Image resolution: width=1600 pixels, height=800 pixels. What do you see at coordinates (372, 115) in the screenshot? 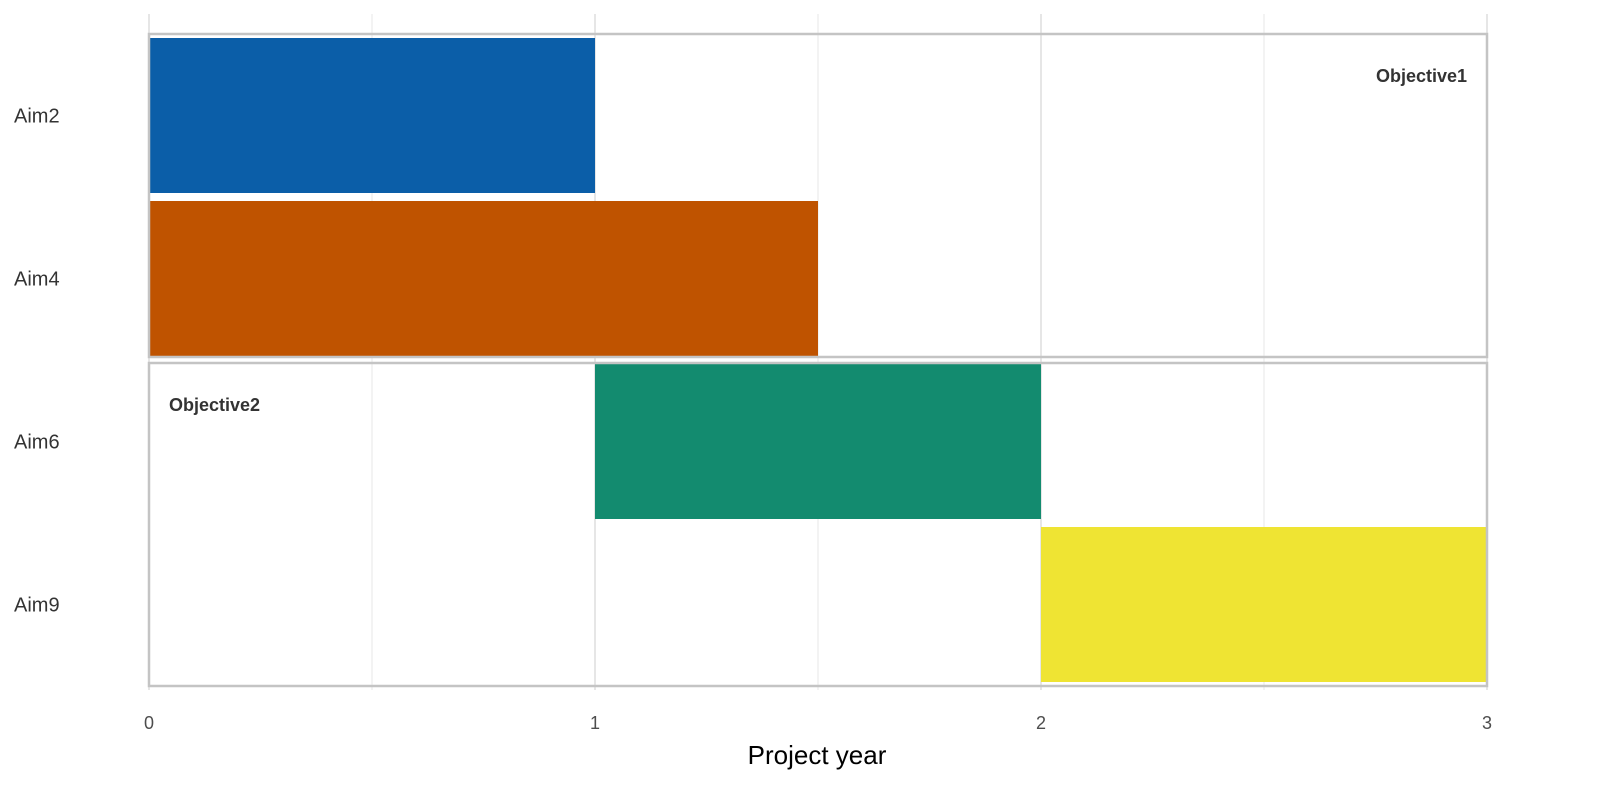
I see `bar-aim2` at bounding box center [372, 115].